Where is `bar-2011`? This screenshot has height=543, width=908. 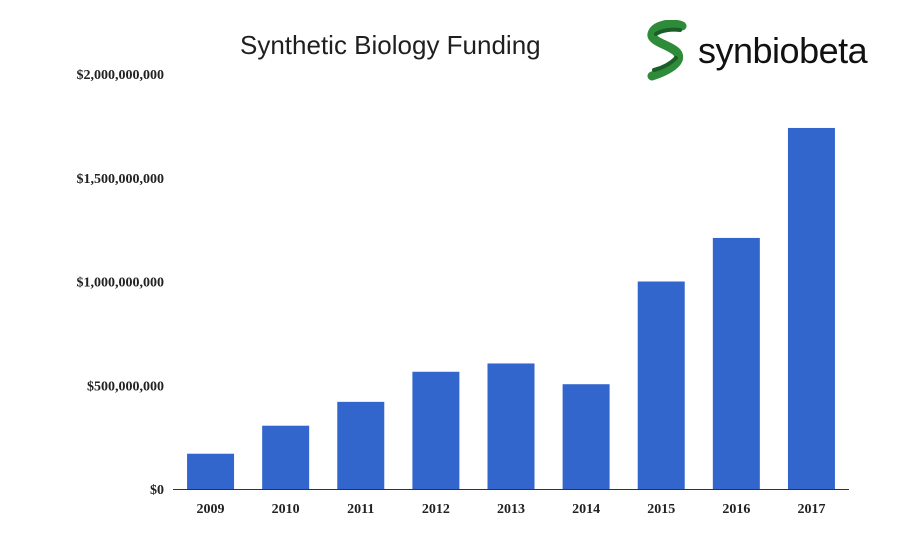 bar-2011 is located at coordinates (361, 445).